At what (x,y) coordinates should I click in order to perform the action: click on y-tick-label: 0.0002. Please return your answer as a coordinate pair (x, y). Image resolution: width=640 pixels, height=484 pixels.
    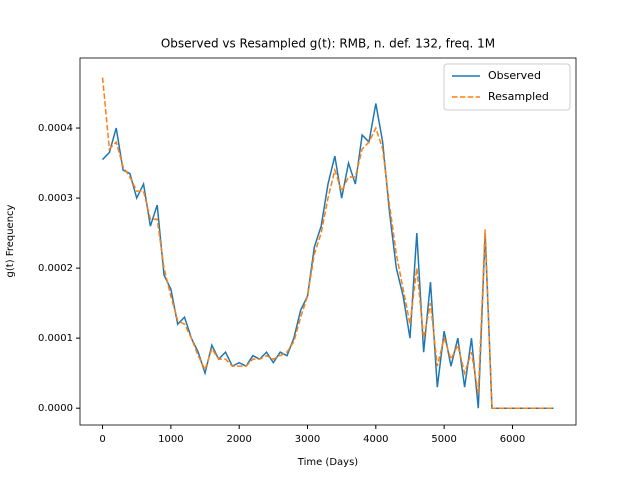
    Looking at the image, I should click on (55, 268).